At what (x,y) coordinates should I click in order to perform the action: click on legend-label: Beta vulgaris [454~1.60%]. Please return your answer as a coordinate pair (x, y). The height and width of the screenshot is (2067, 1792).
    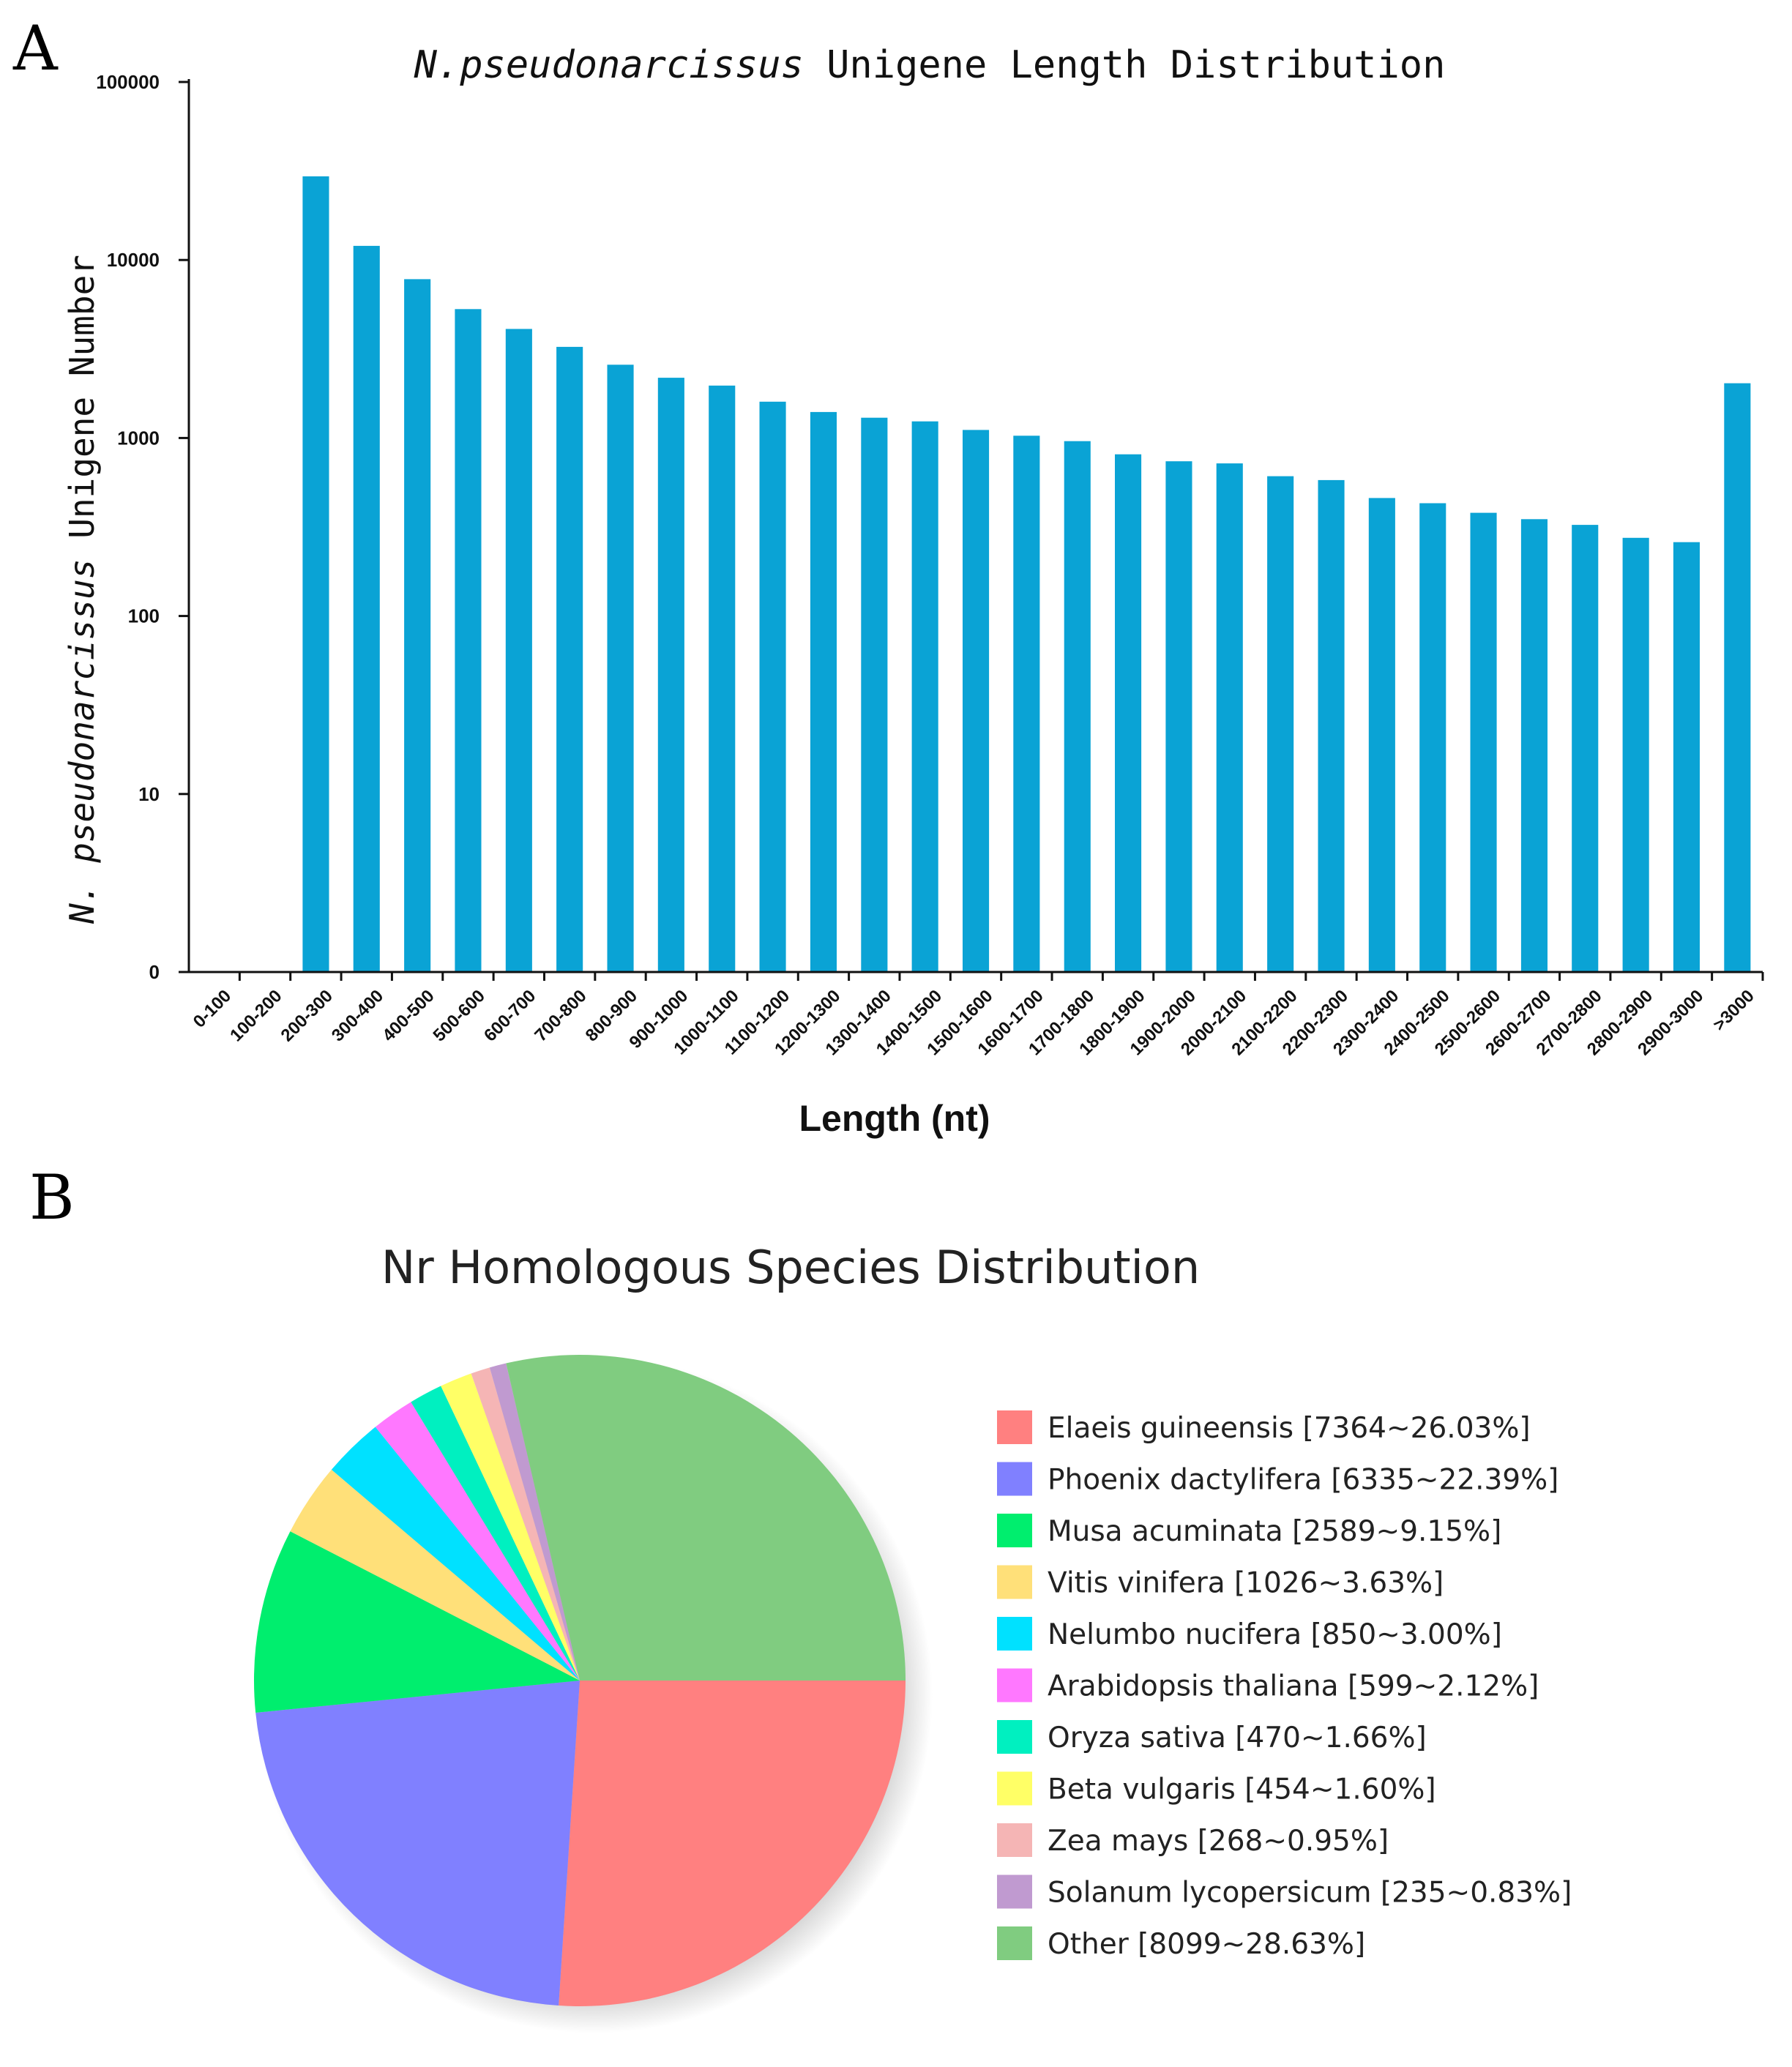
    Looking at the image, I should click on (1242, 1789).